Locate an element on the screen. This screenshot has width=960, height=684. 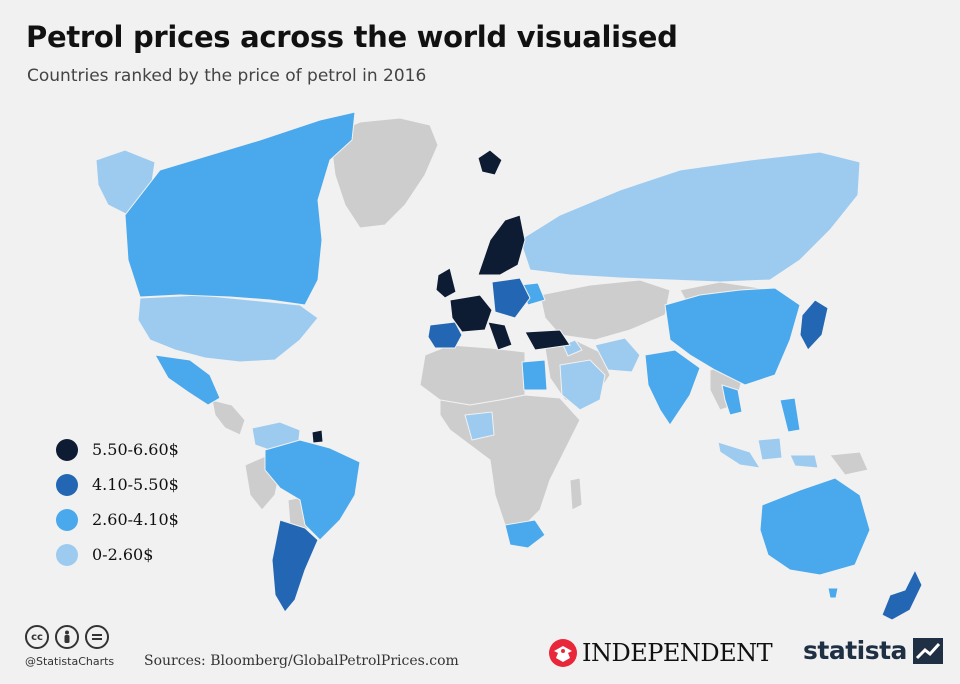
argentina is located at coordinates (295, 566).